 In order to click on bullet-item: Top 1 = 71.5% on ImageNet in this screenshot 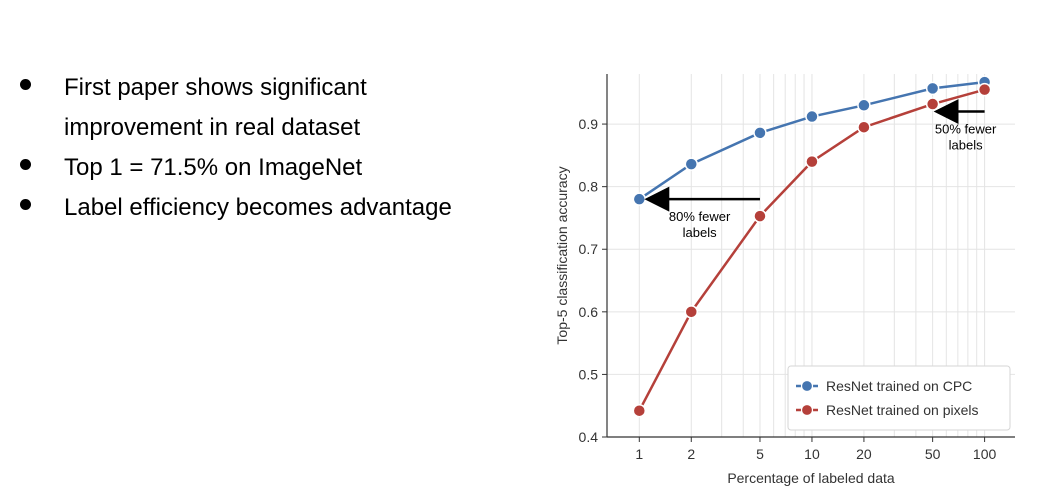, I will do `click(240, 168)`.